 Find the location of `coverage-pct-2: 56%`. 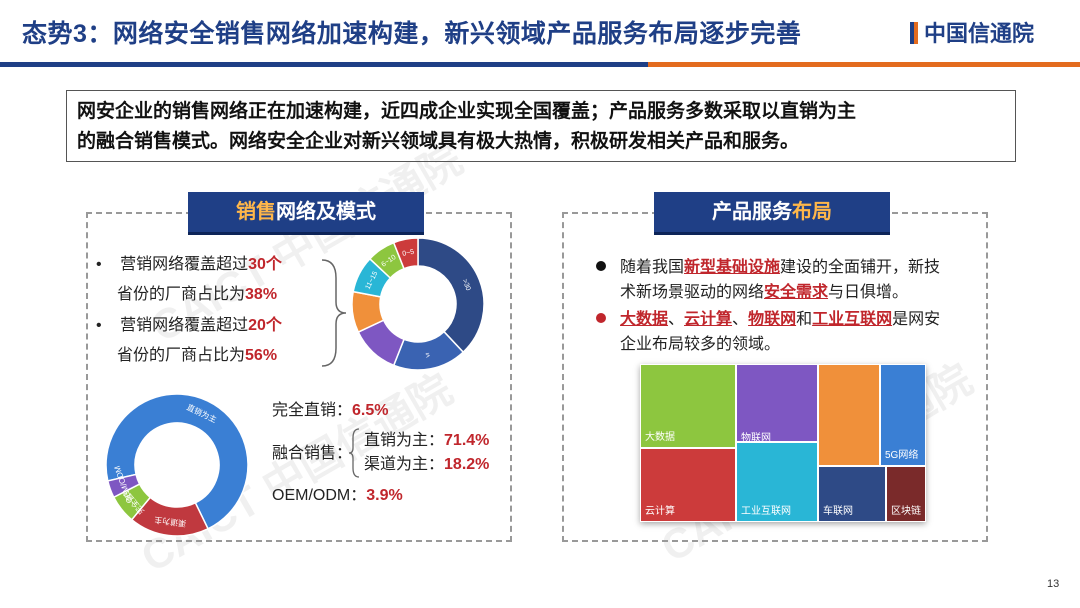

coverage-pct-2: 56% is located at coordinates (261, 355).